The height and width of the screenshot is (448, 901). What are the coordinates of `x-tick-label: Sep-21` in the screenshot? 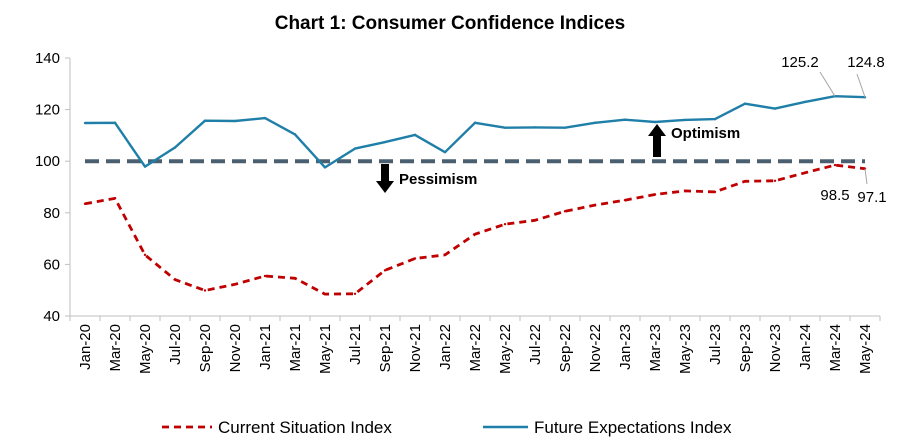 It's located at (385, 348).